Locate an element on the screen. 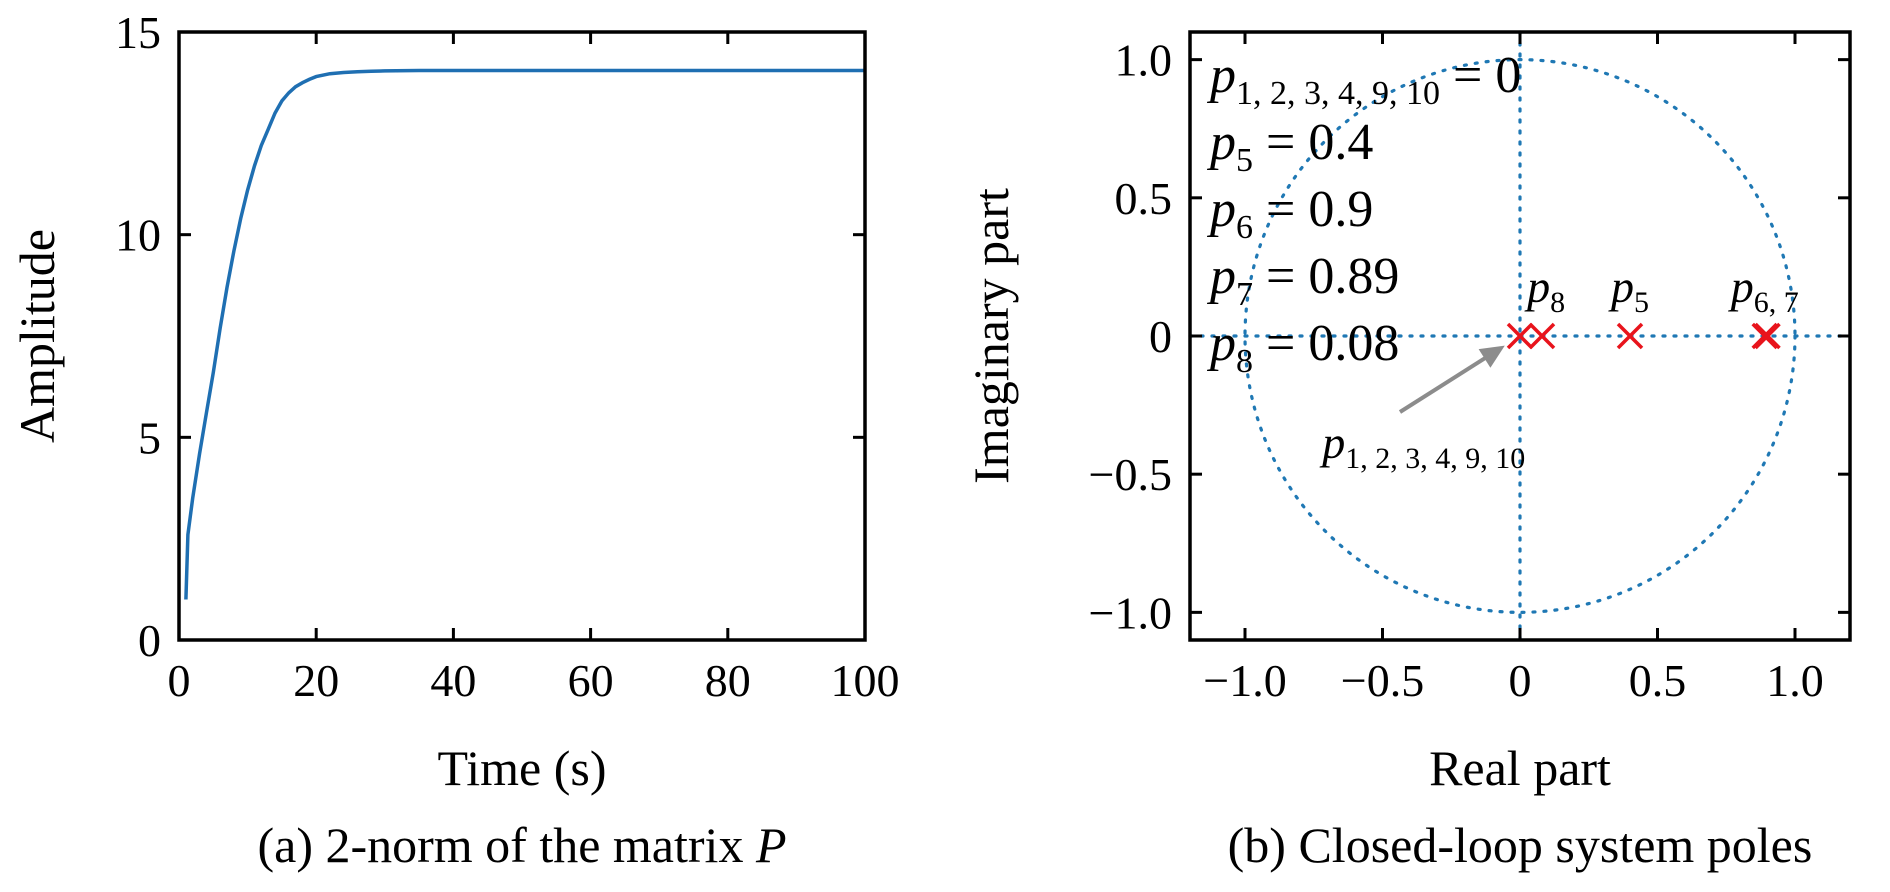 The height and width of the screenshot is (892, 1890). chart-b-y-tick-label: −1.0 is located at coordinates (1130, 612).